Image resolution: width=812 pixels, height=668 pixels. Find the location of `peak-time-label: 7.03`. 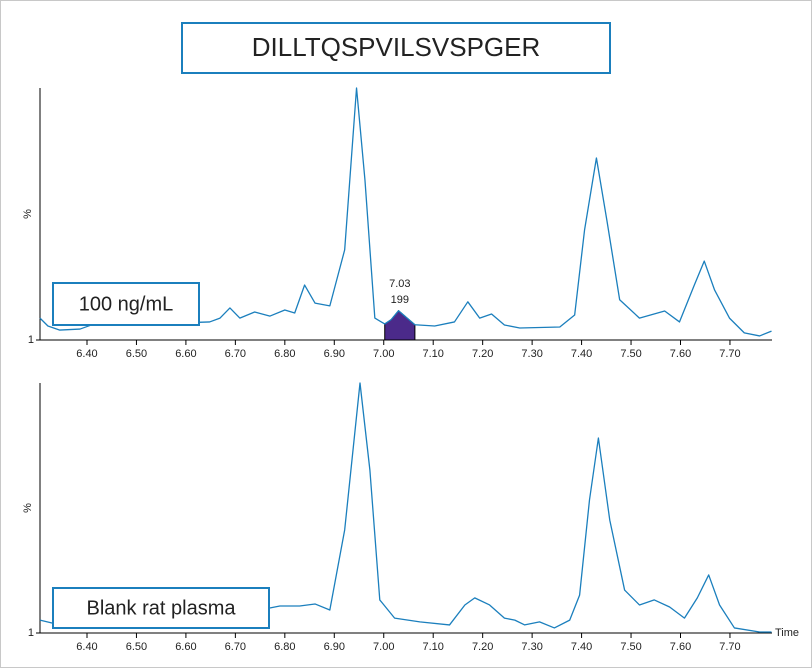

peak-time-label: 7.03 is located at coordinates (399, 284).